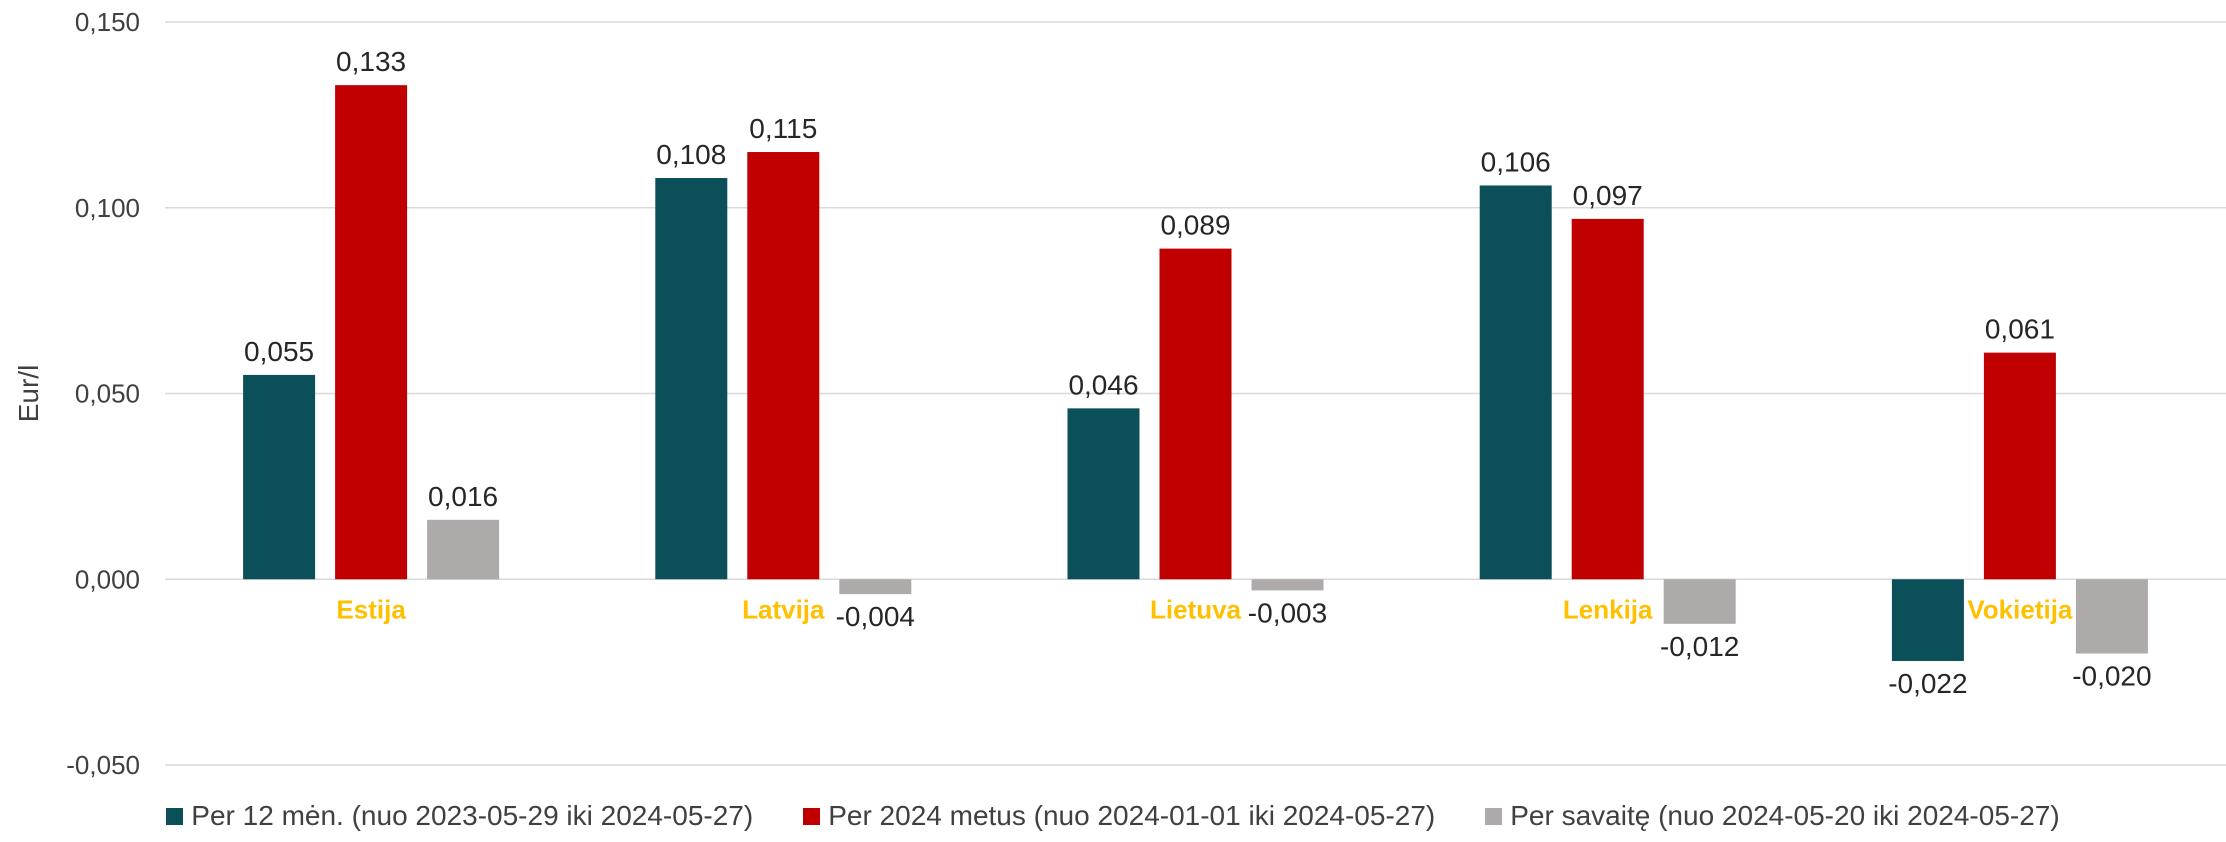 This screenshot has height=842, width=2226. I want to click on y-axis-ticks: -0,050 0,000 0,050 0,100 0,150, so click(103, 393).